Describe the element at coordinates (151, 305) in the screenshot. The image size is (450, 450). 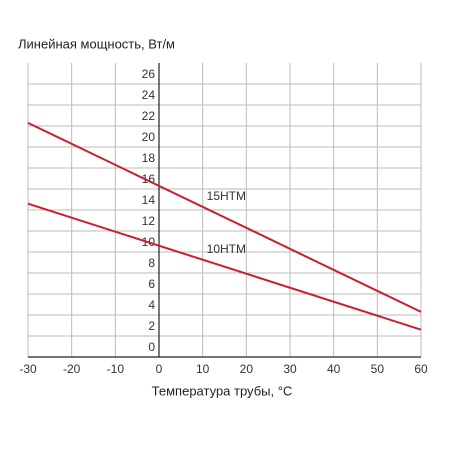
I see `y-tick-label: 4` at that location.